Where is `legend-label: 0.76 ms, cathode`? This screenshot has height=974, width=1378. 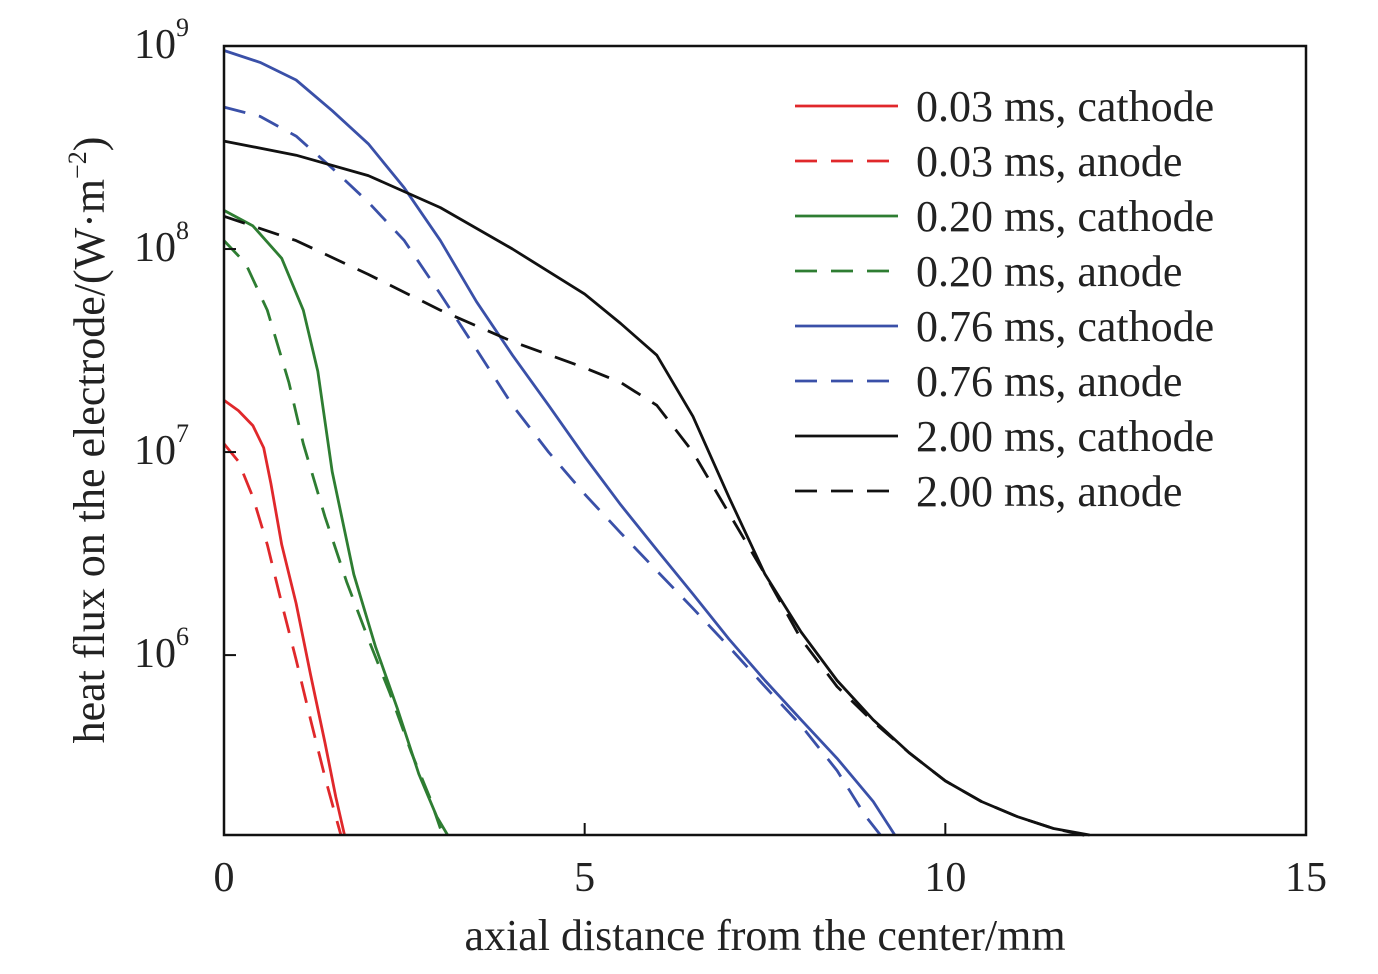 legend-label: 0.76 ms, cathode is located at coordinates (1065, 326).